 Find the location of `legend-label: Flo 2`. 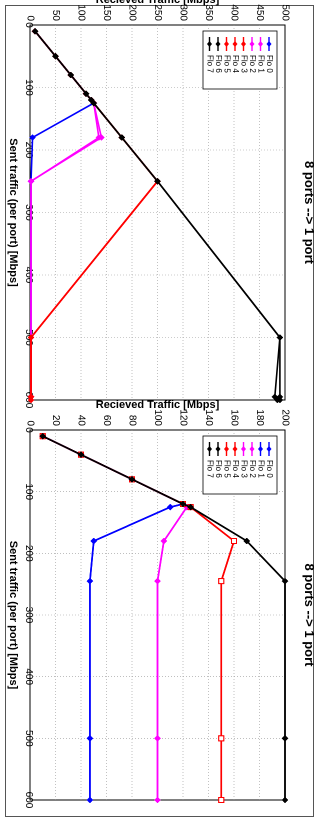

legend-label: Flo 2 is located at coordinates (252, 469).